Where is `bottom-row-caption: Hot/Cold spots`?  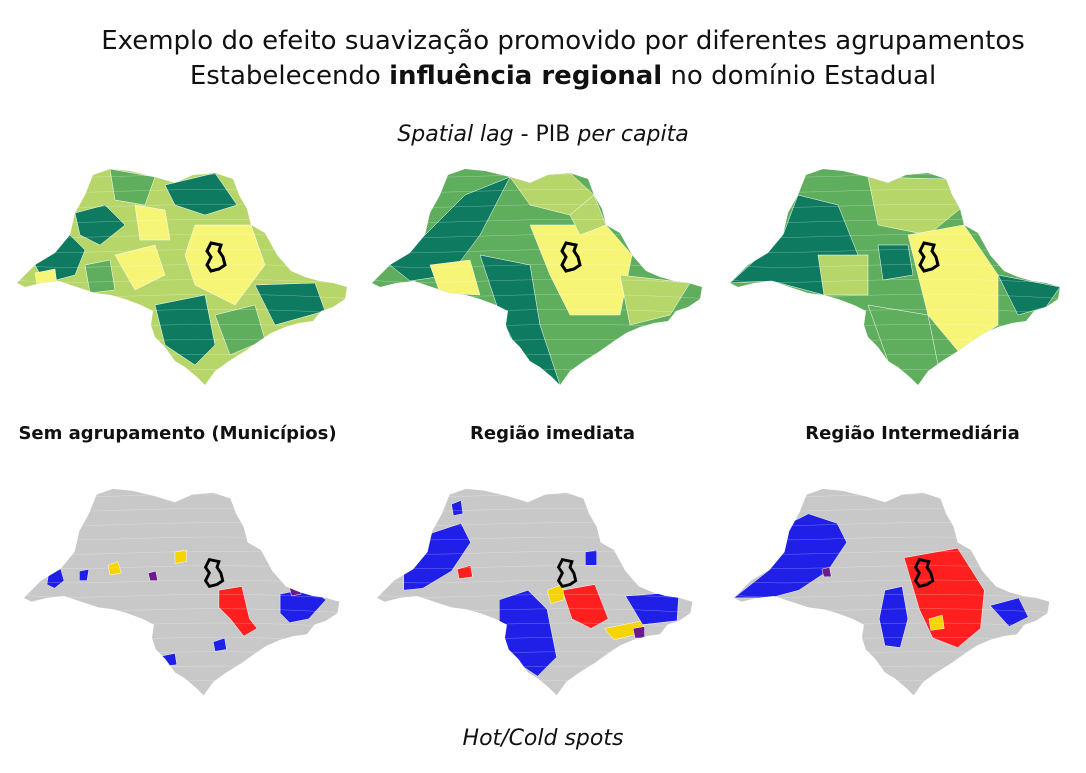 bottom-row-caption: Hot/Cold spots is located at coordinates (543, 738).